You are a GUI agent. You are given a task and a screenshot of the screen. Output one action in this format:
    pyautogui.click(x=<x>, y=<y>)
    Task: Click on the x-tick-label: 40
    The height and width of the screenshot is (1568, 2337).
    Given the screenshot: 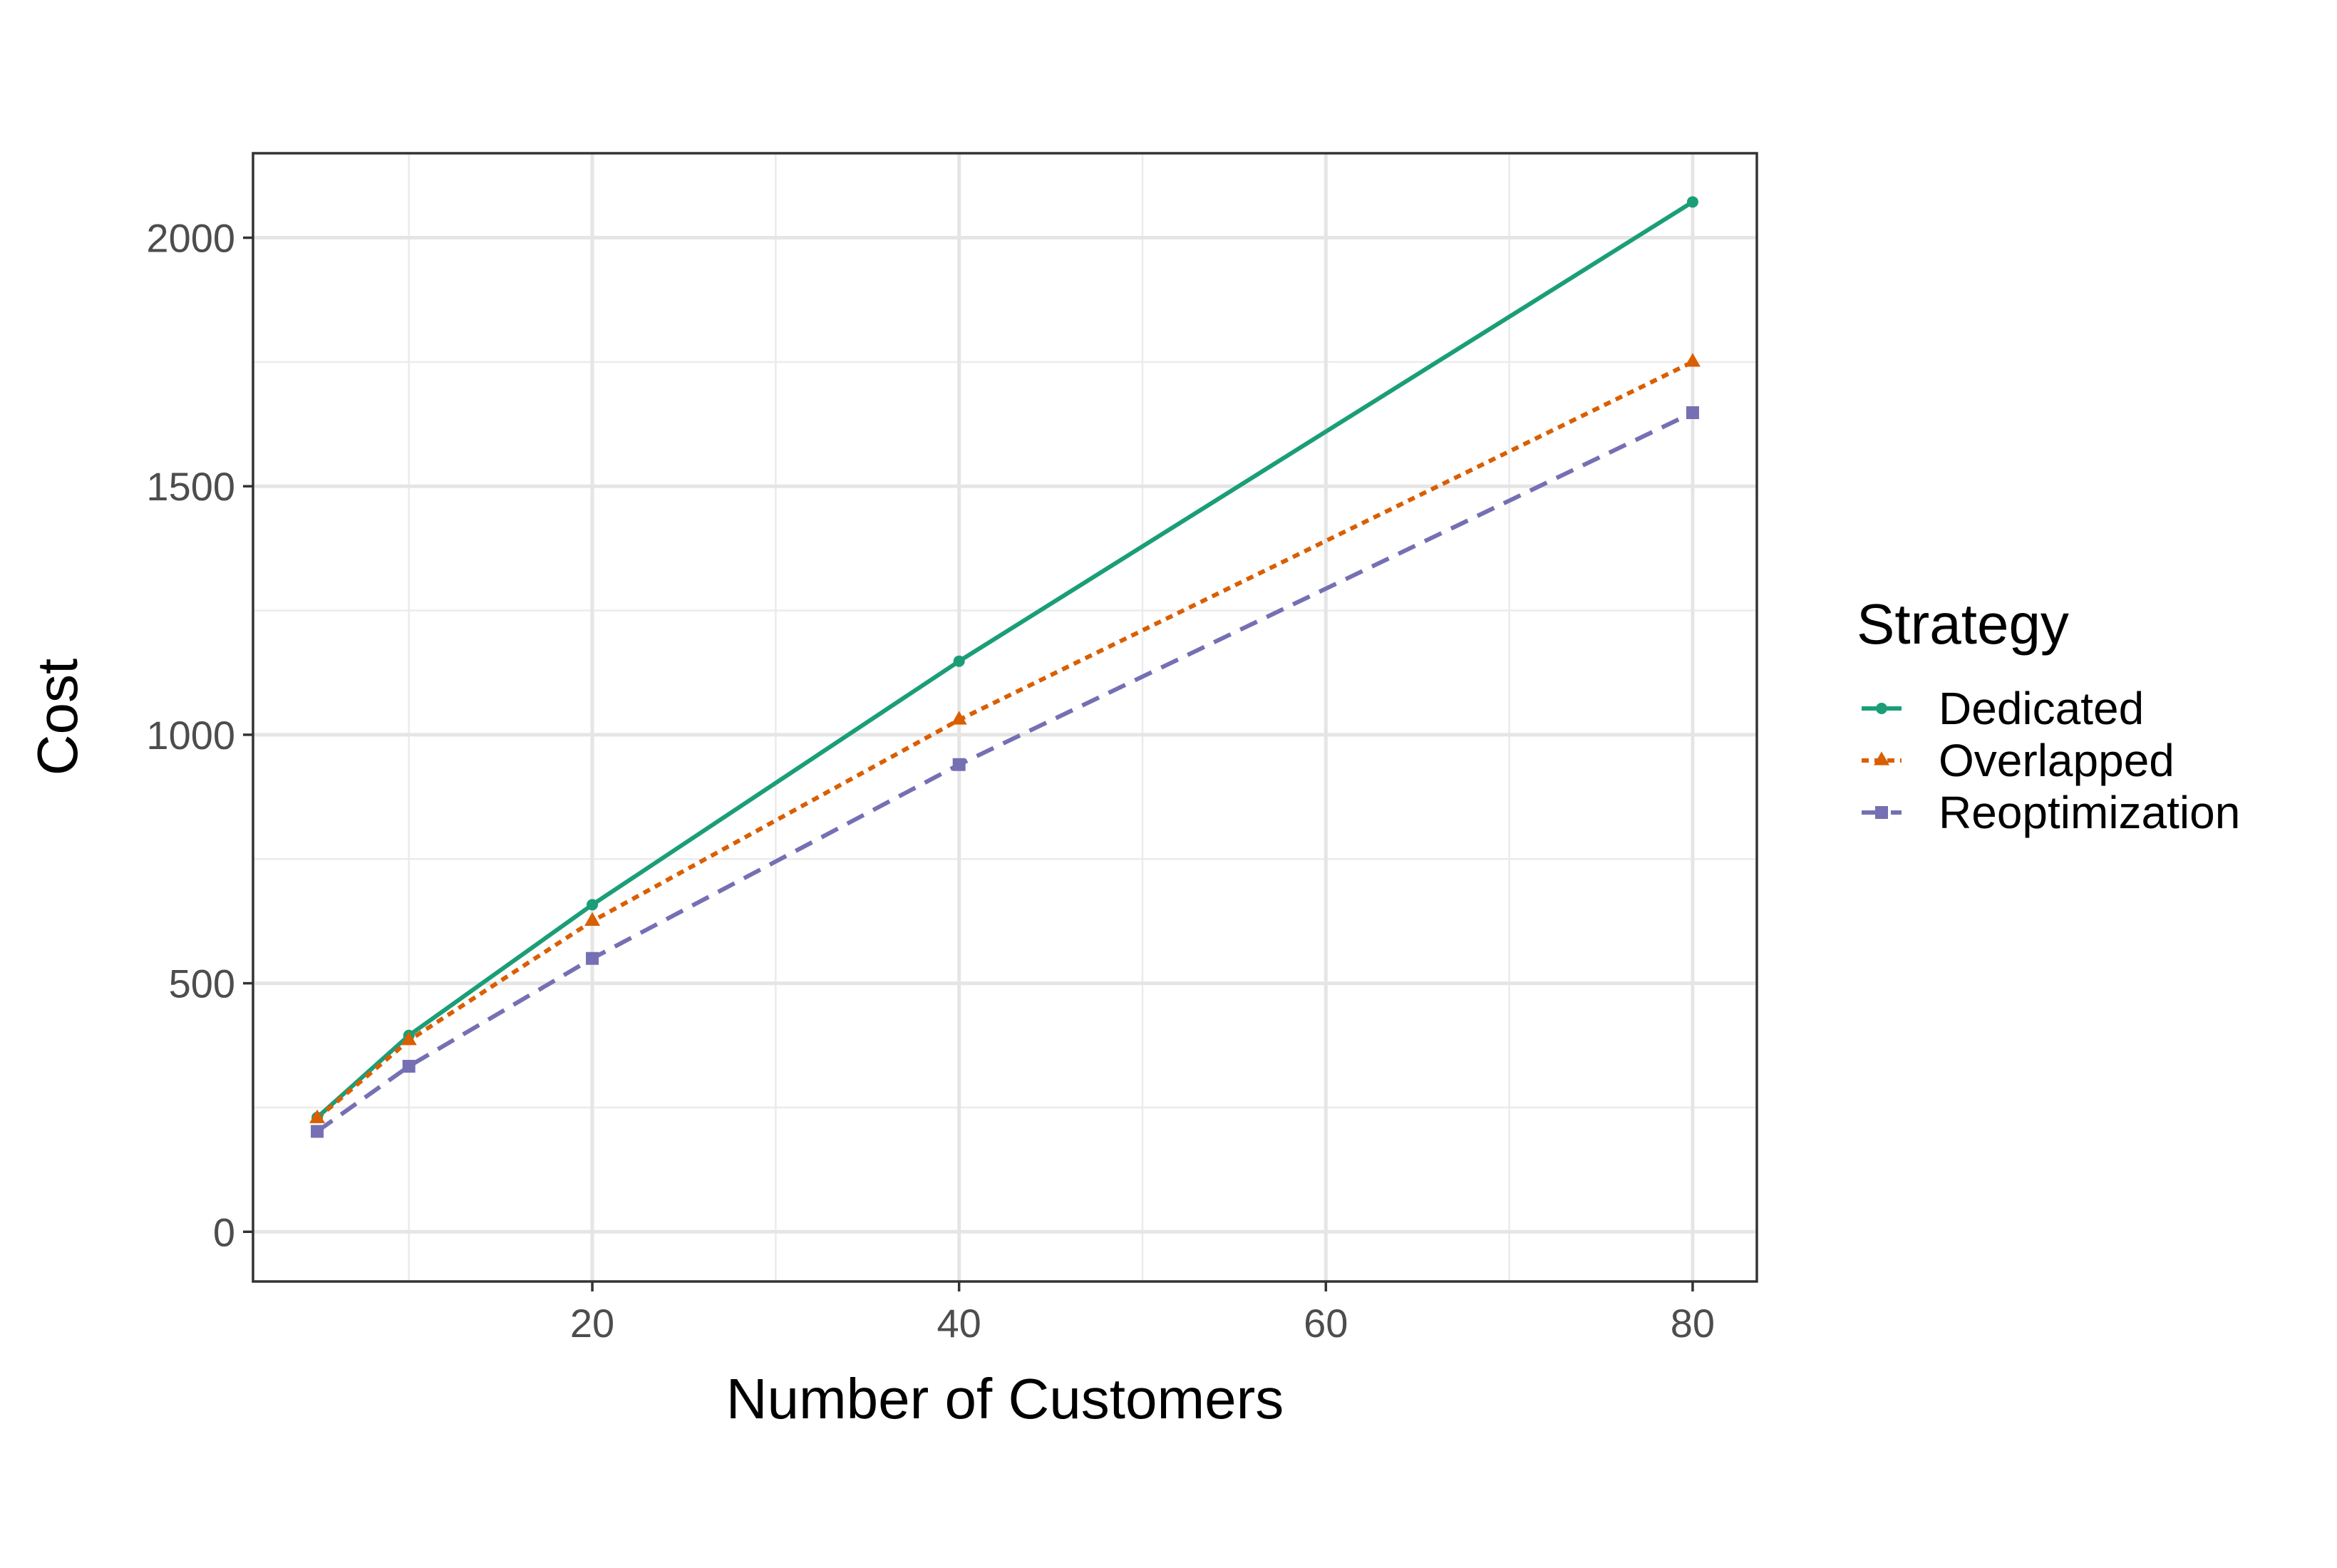 What is the action you would take?
    pyautogui.click(x=959, y=1324)
    